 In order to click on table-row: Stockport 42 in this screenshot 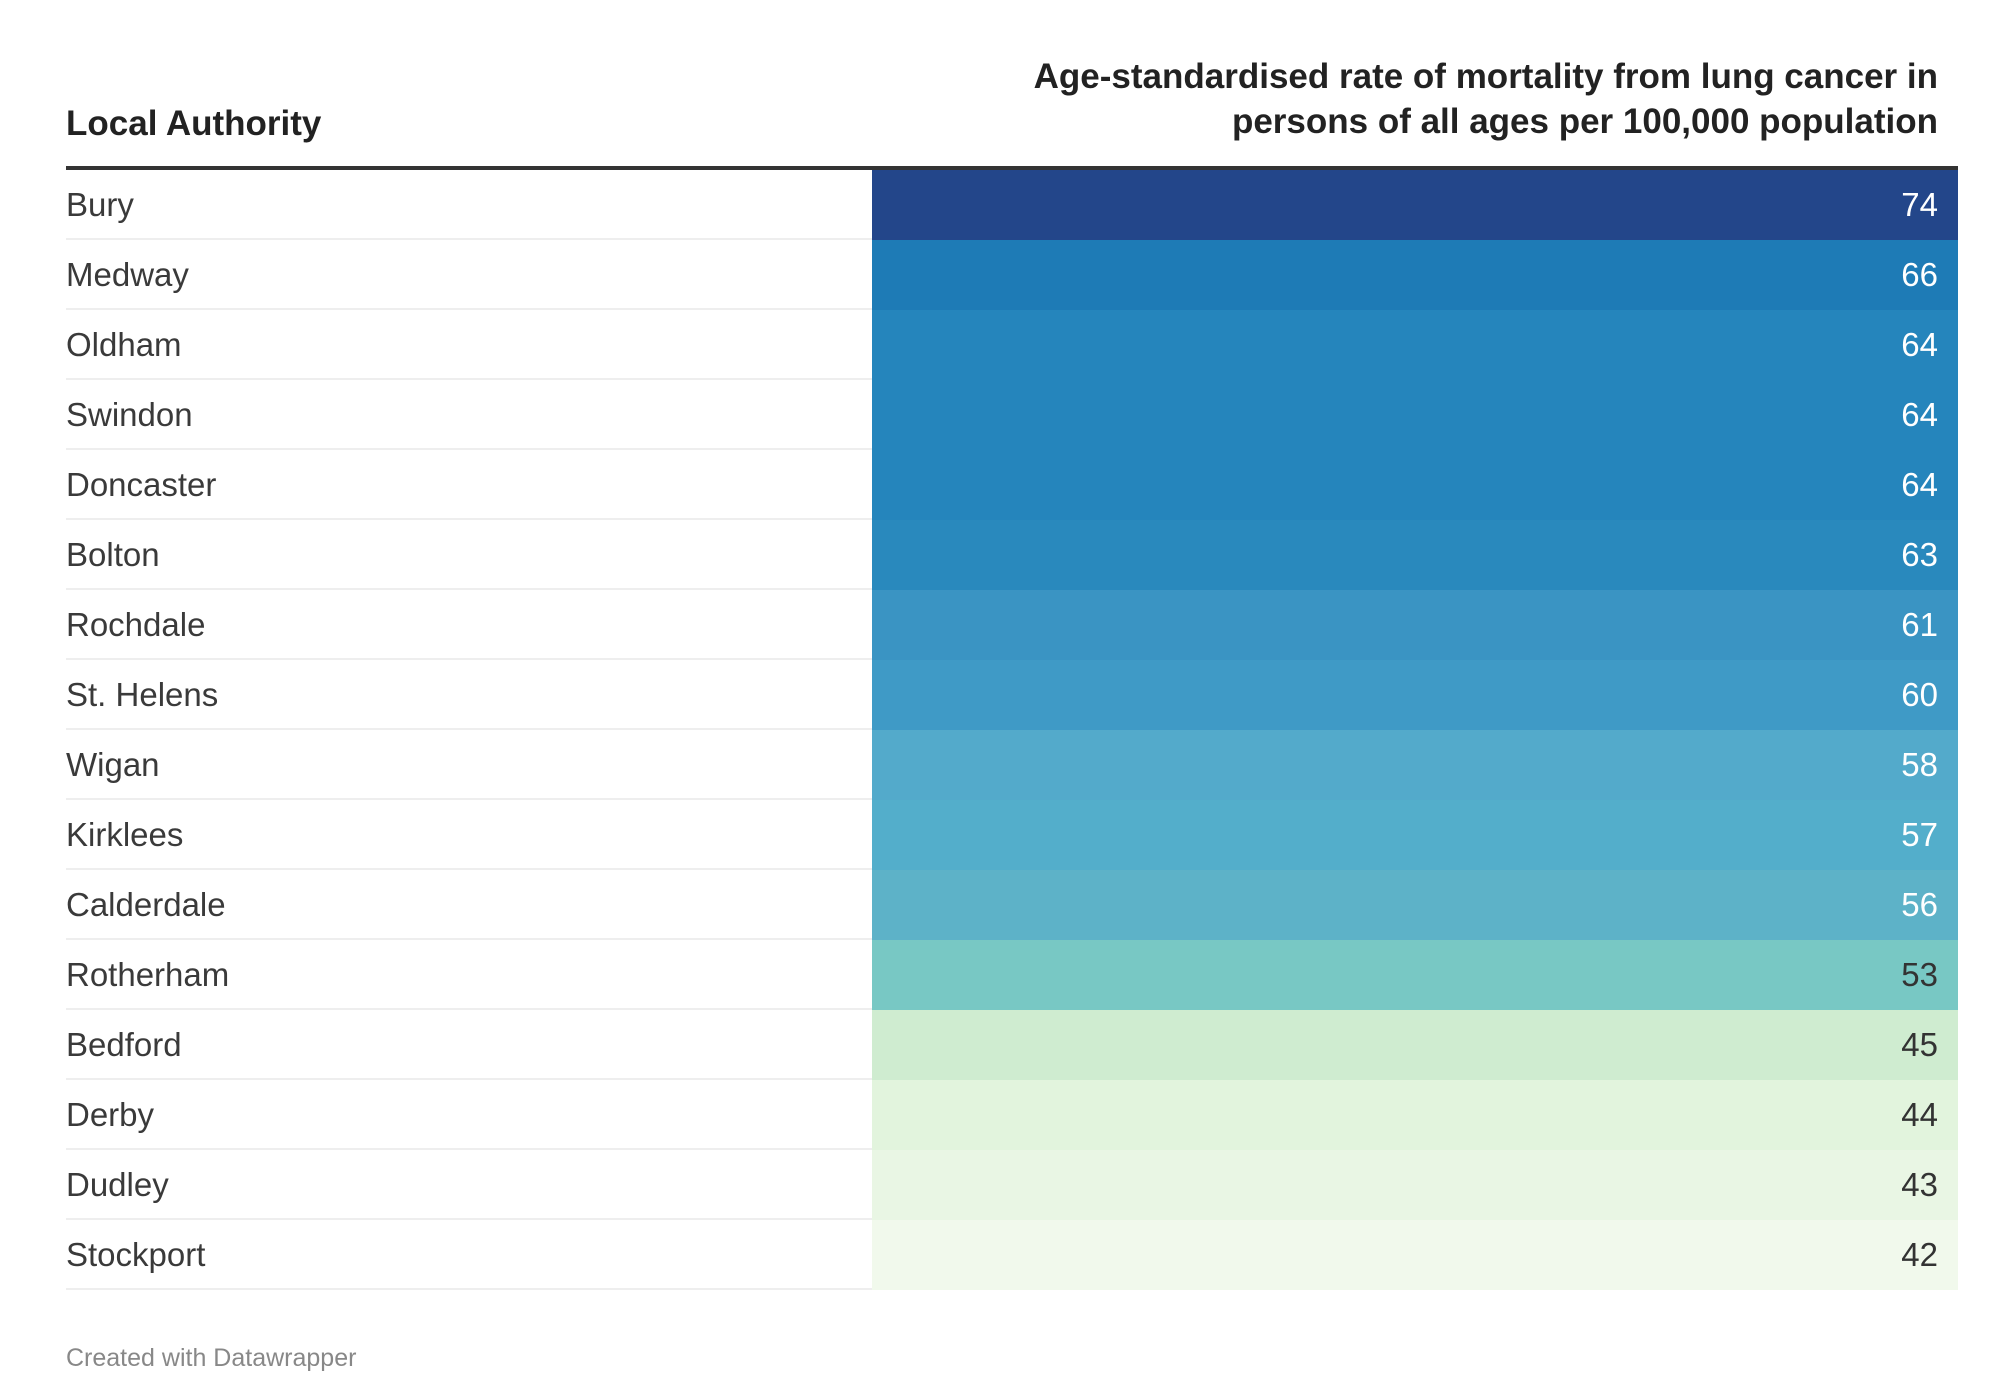, I will do `click(1012, 1255)`.